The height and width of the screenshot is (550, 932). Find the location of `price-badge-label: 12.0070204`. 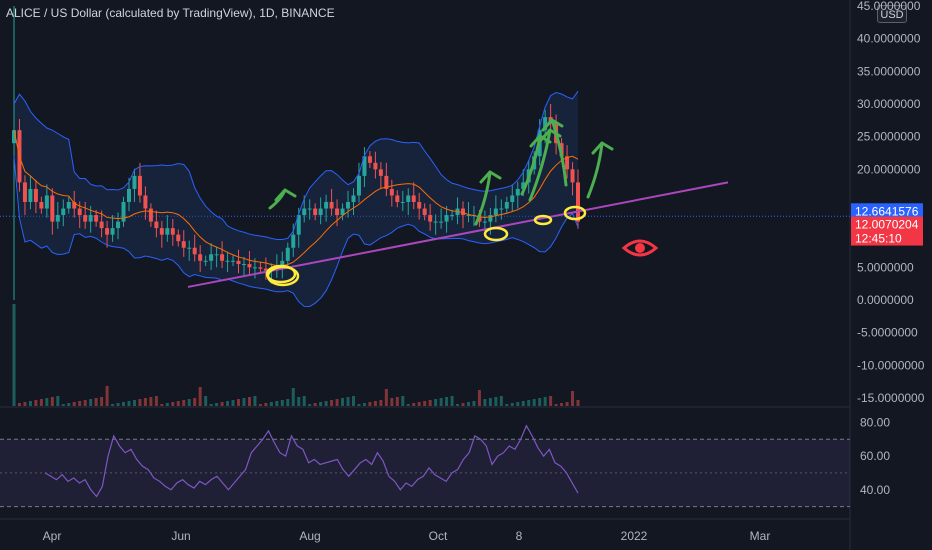

price-badge-label: 12.0070204 is located at coordinates (887, 225).